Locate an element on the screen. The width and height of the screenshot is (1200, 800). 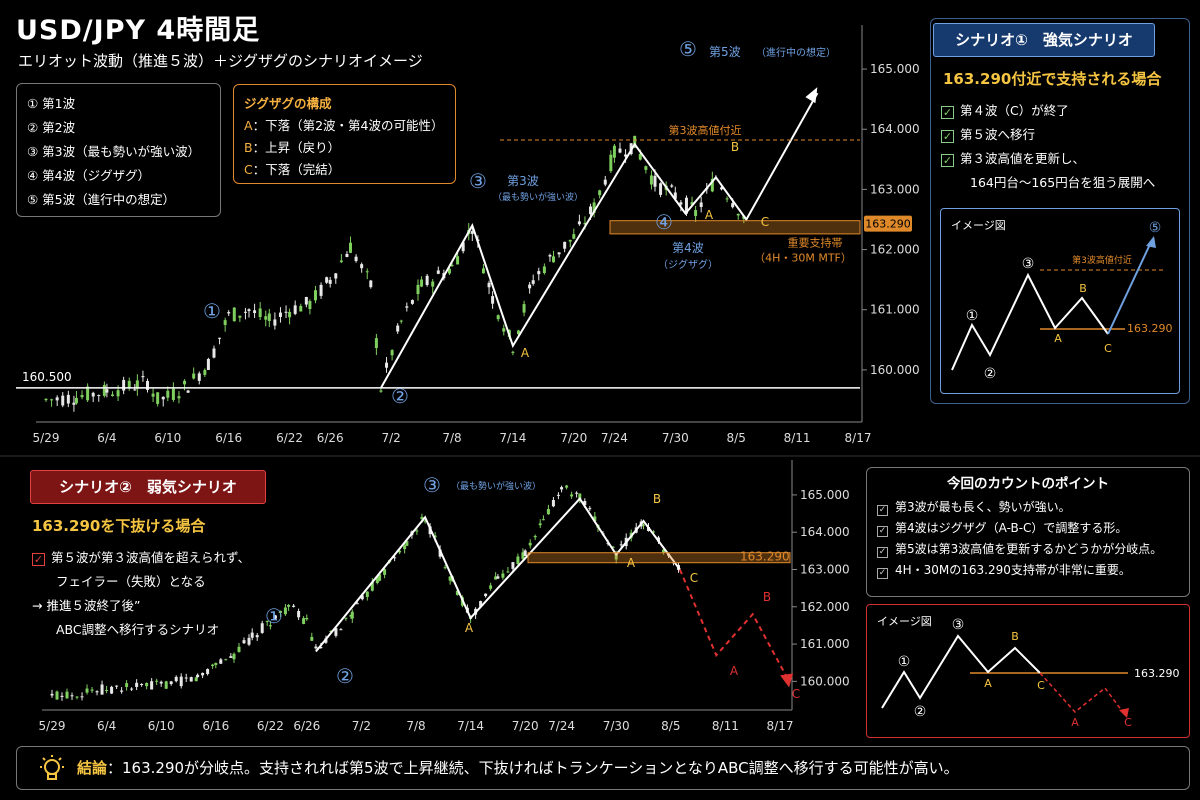
bearish-arrowhead is located at coordinates (787, 680).